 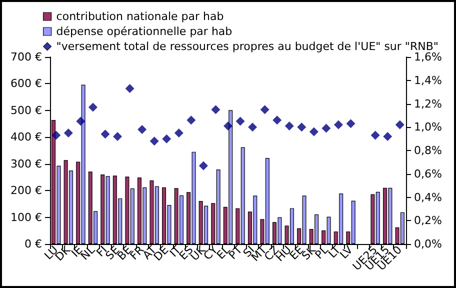 What do you see at coordinates (428, 80) in the screenshot?
I see `y2-tick-label: 1,4%` at bounding box center [428, 80].